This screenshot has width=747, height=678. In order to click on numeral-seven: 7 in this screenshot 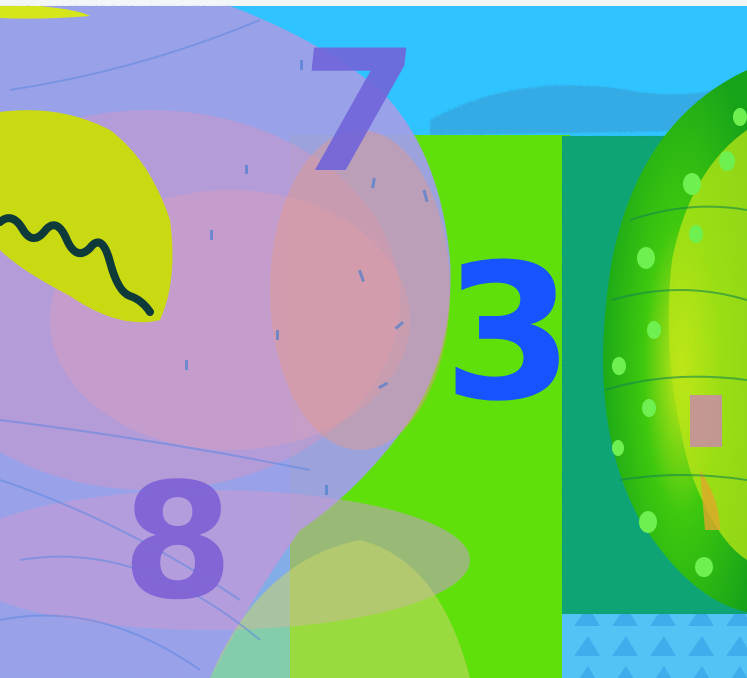, I will do `click(354, 112)`.